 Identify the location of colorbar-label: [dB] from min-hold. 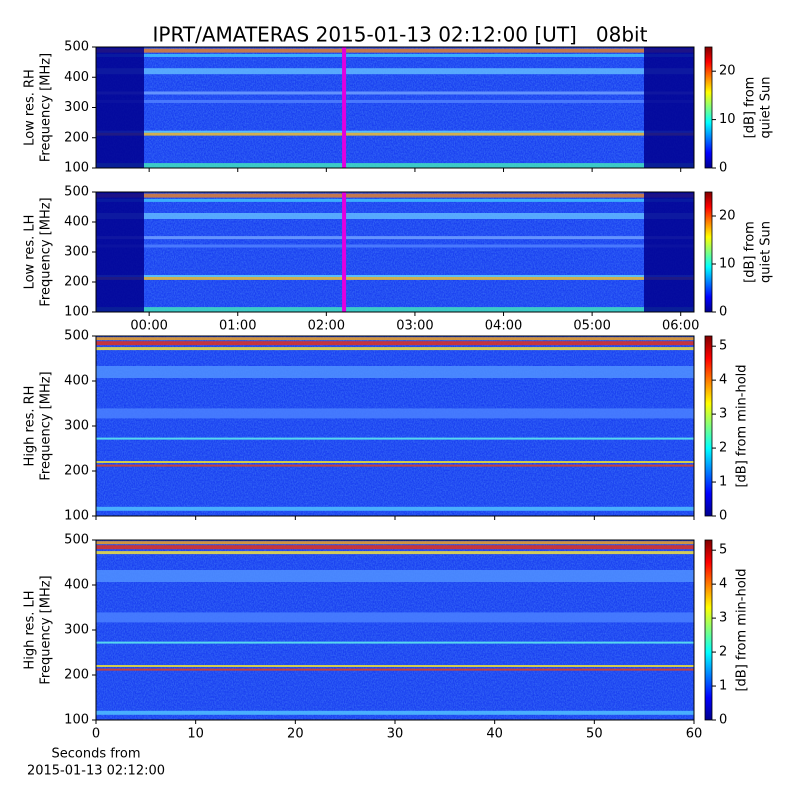
(742, 425).